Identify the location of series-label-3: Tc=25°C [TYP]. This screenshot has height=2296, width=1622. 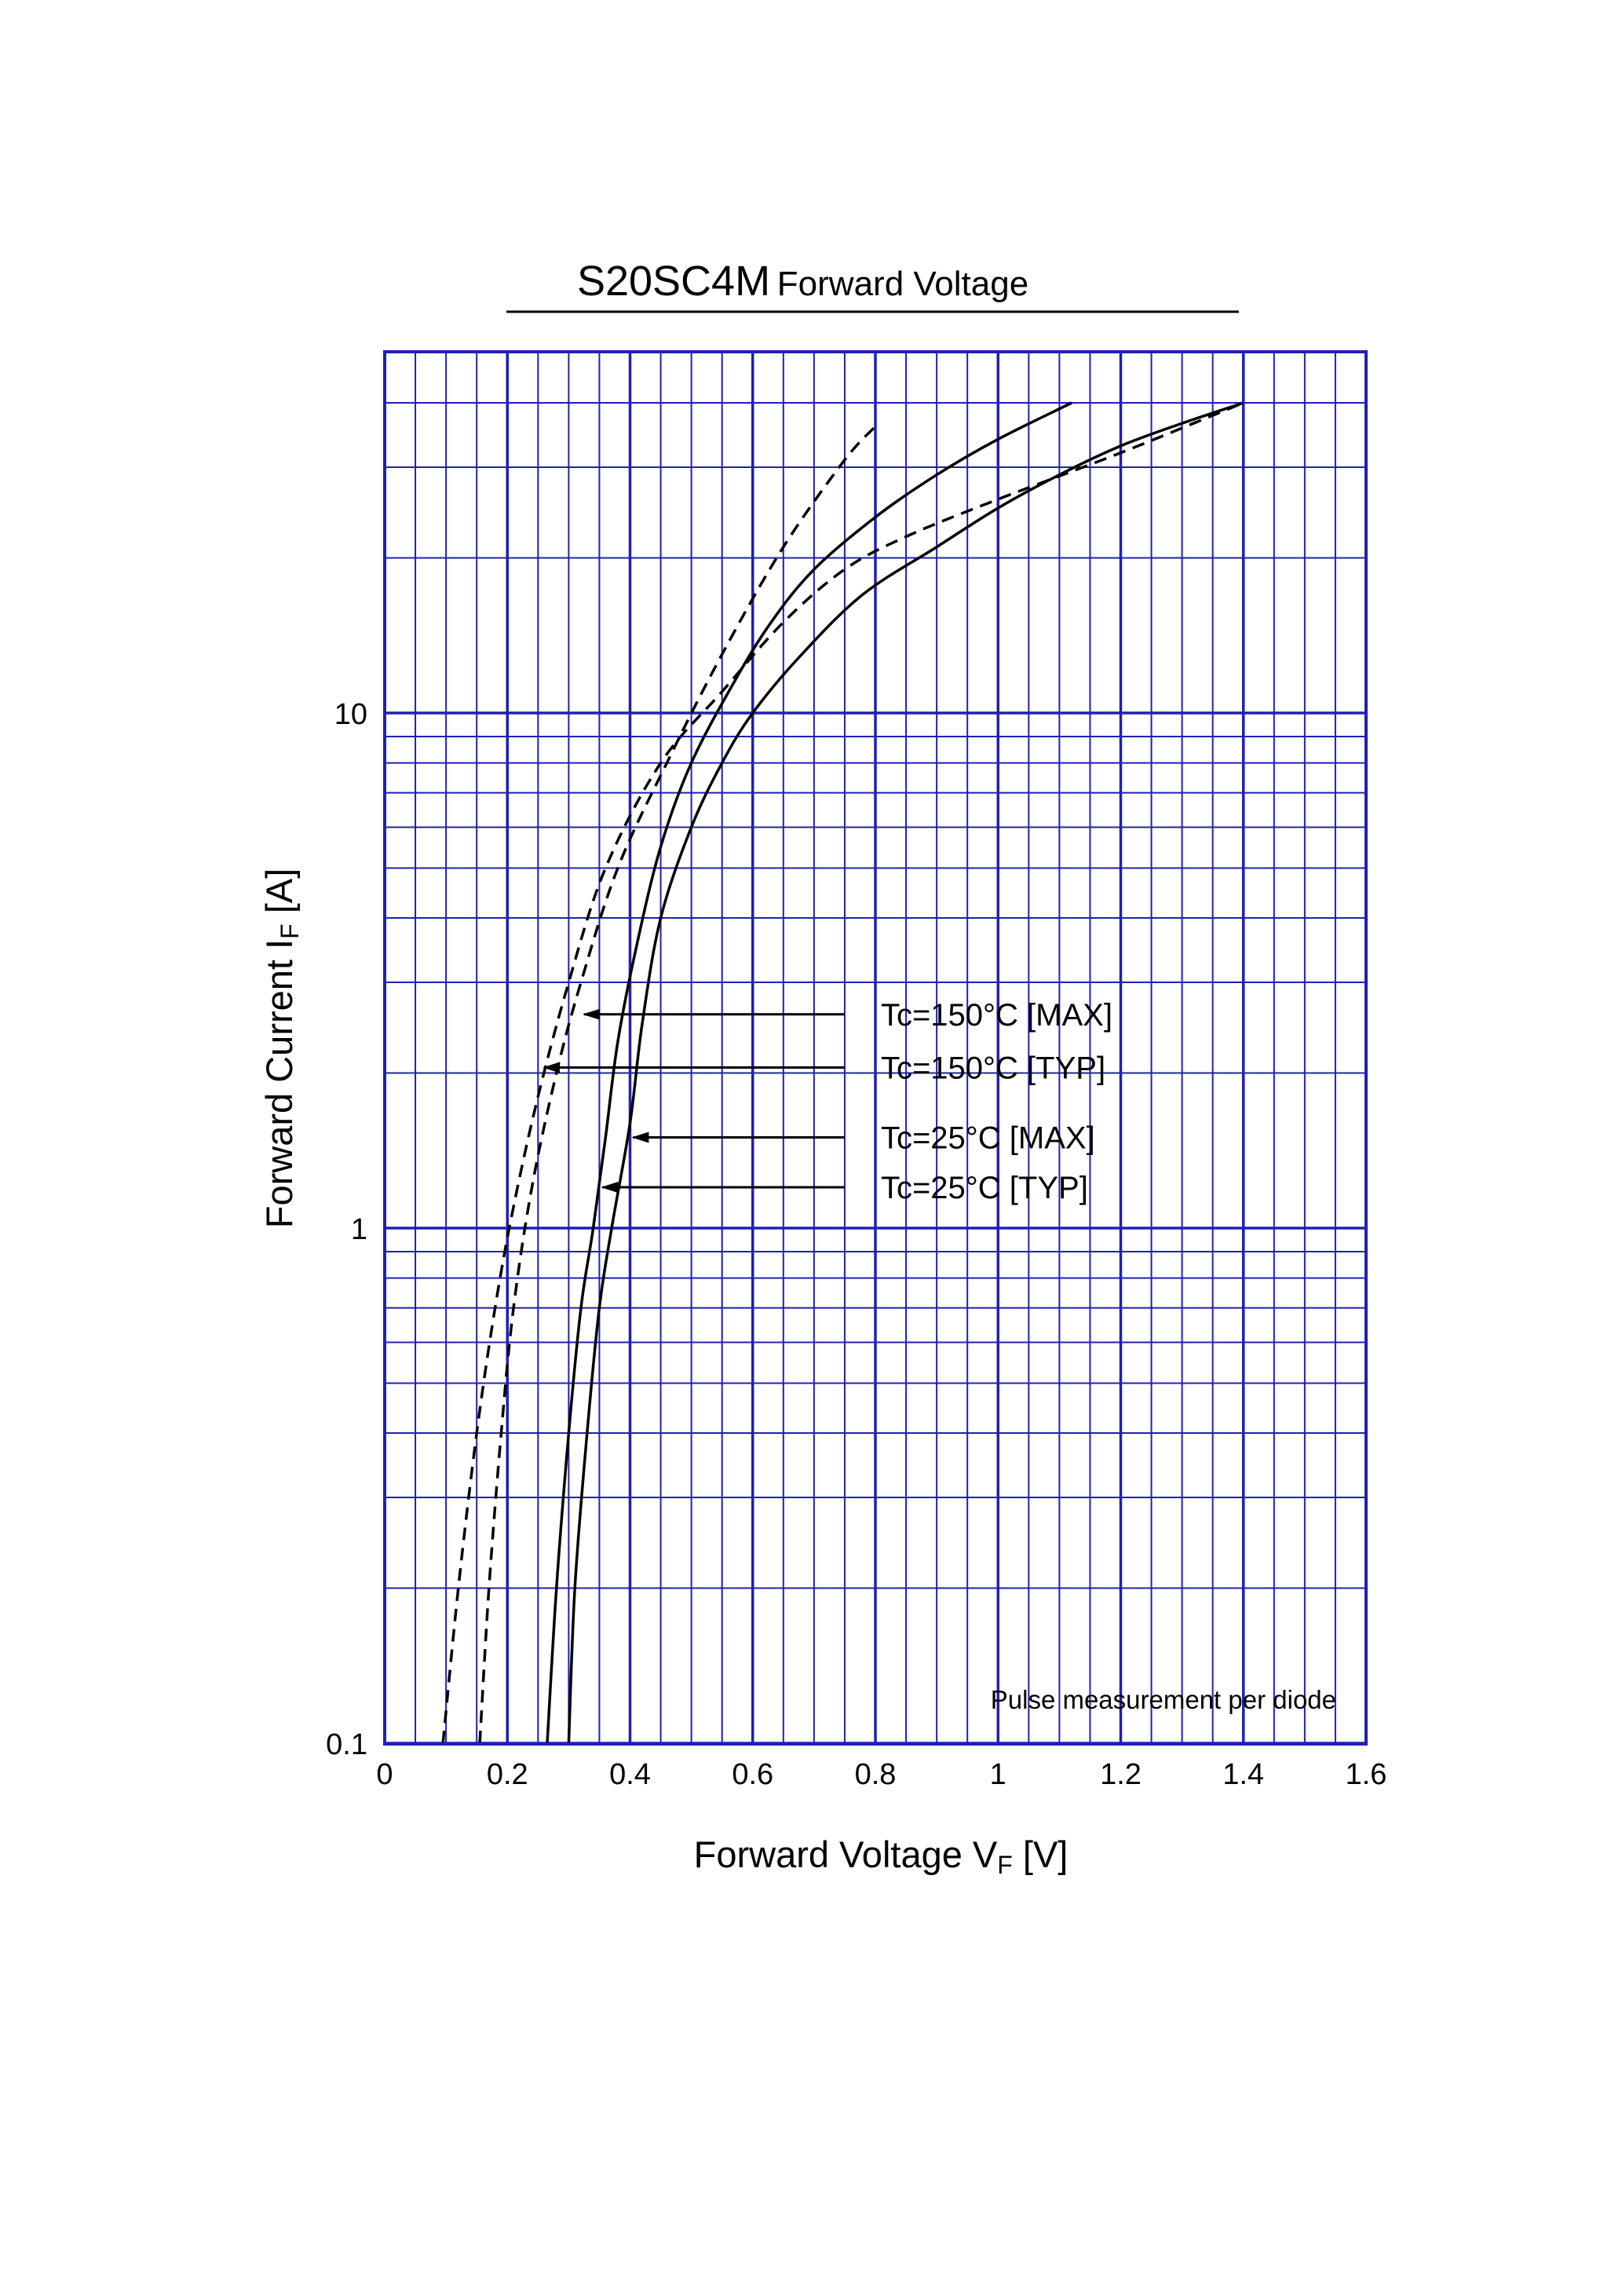
(984, 1188).